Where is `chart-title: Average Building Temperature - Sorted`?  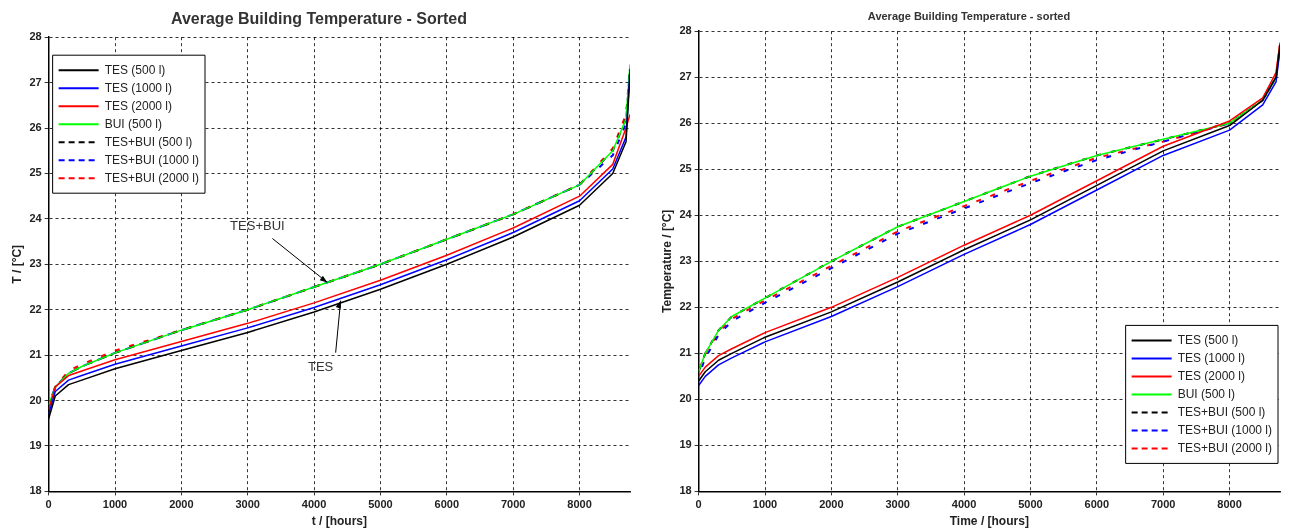 chart-title: Average Building Temperature - Sorted is located at coordinates (319, 19).